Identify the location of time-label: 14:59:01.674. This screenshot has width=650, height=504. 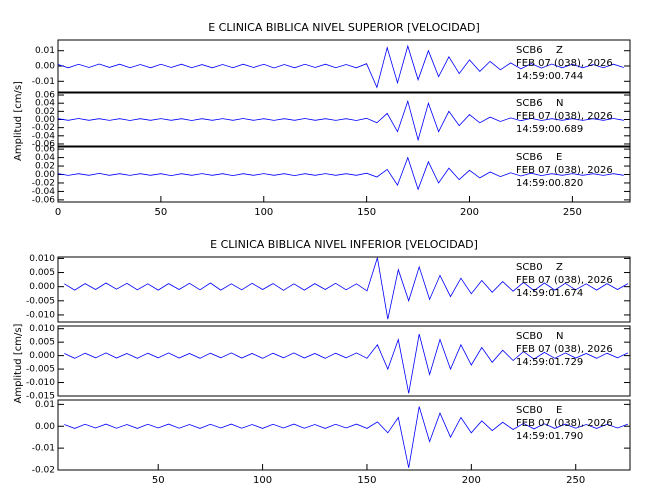
(549, 293).